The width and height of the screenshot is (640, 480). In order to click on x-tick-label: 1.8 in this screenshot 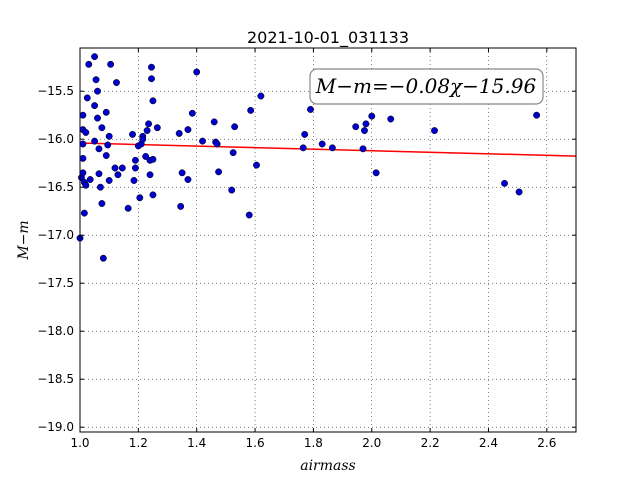, I will do `click(313, 443)`.